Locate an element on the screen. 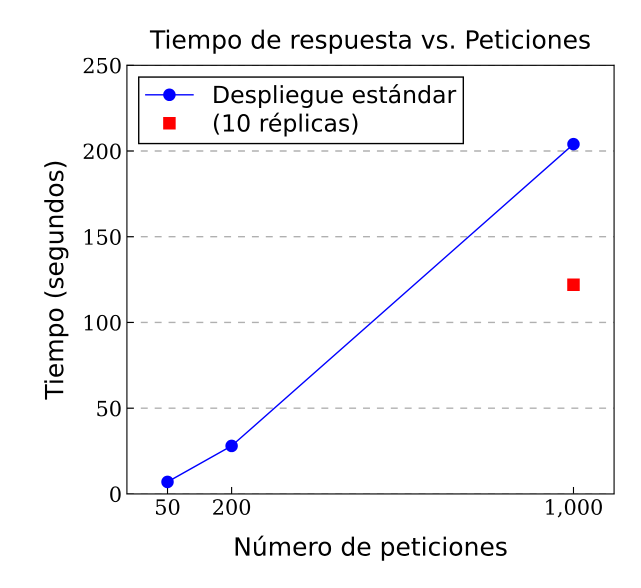  y-tick-label: 200 is located at coordinates (102, 151).